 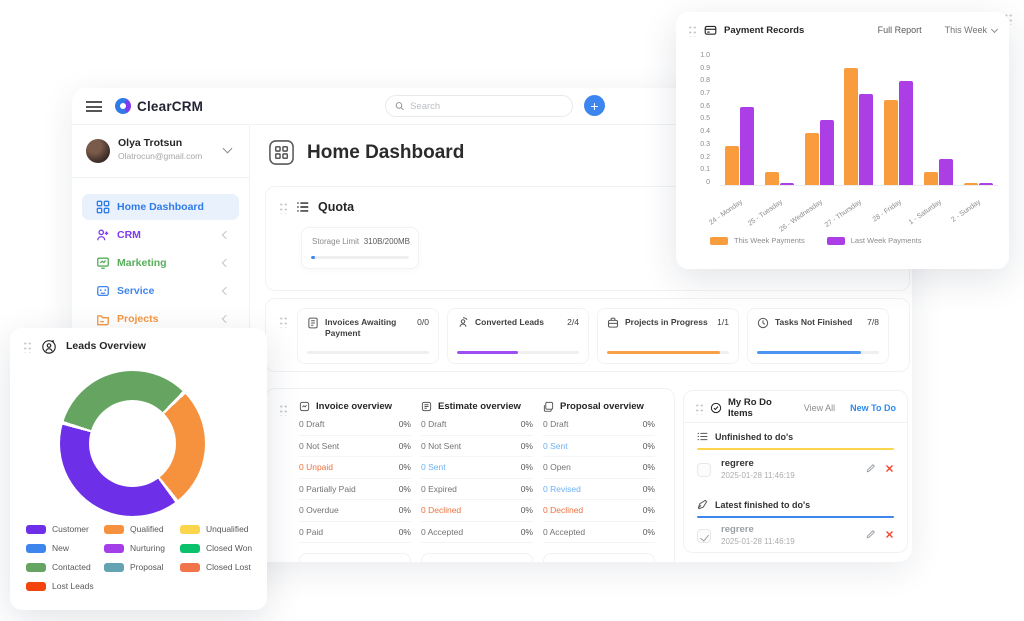 I want to click on overview-row: 0 Open 0%, so click(x=599, y=468).